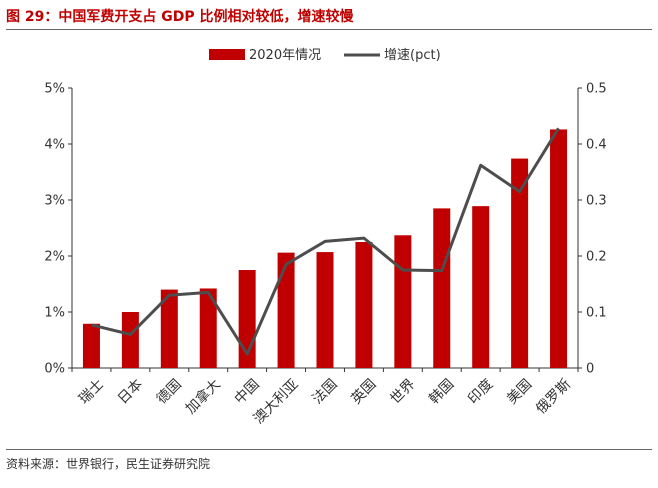 Image resolution: width=658 pixels, height=488 pixels. I want to click on left-tick-label: 5%, so click(54, 89).